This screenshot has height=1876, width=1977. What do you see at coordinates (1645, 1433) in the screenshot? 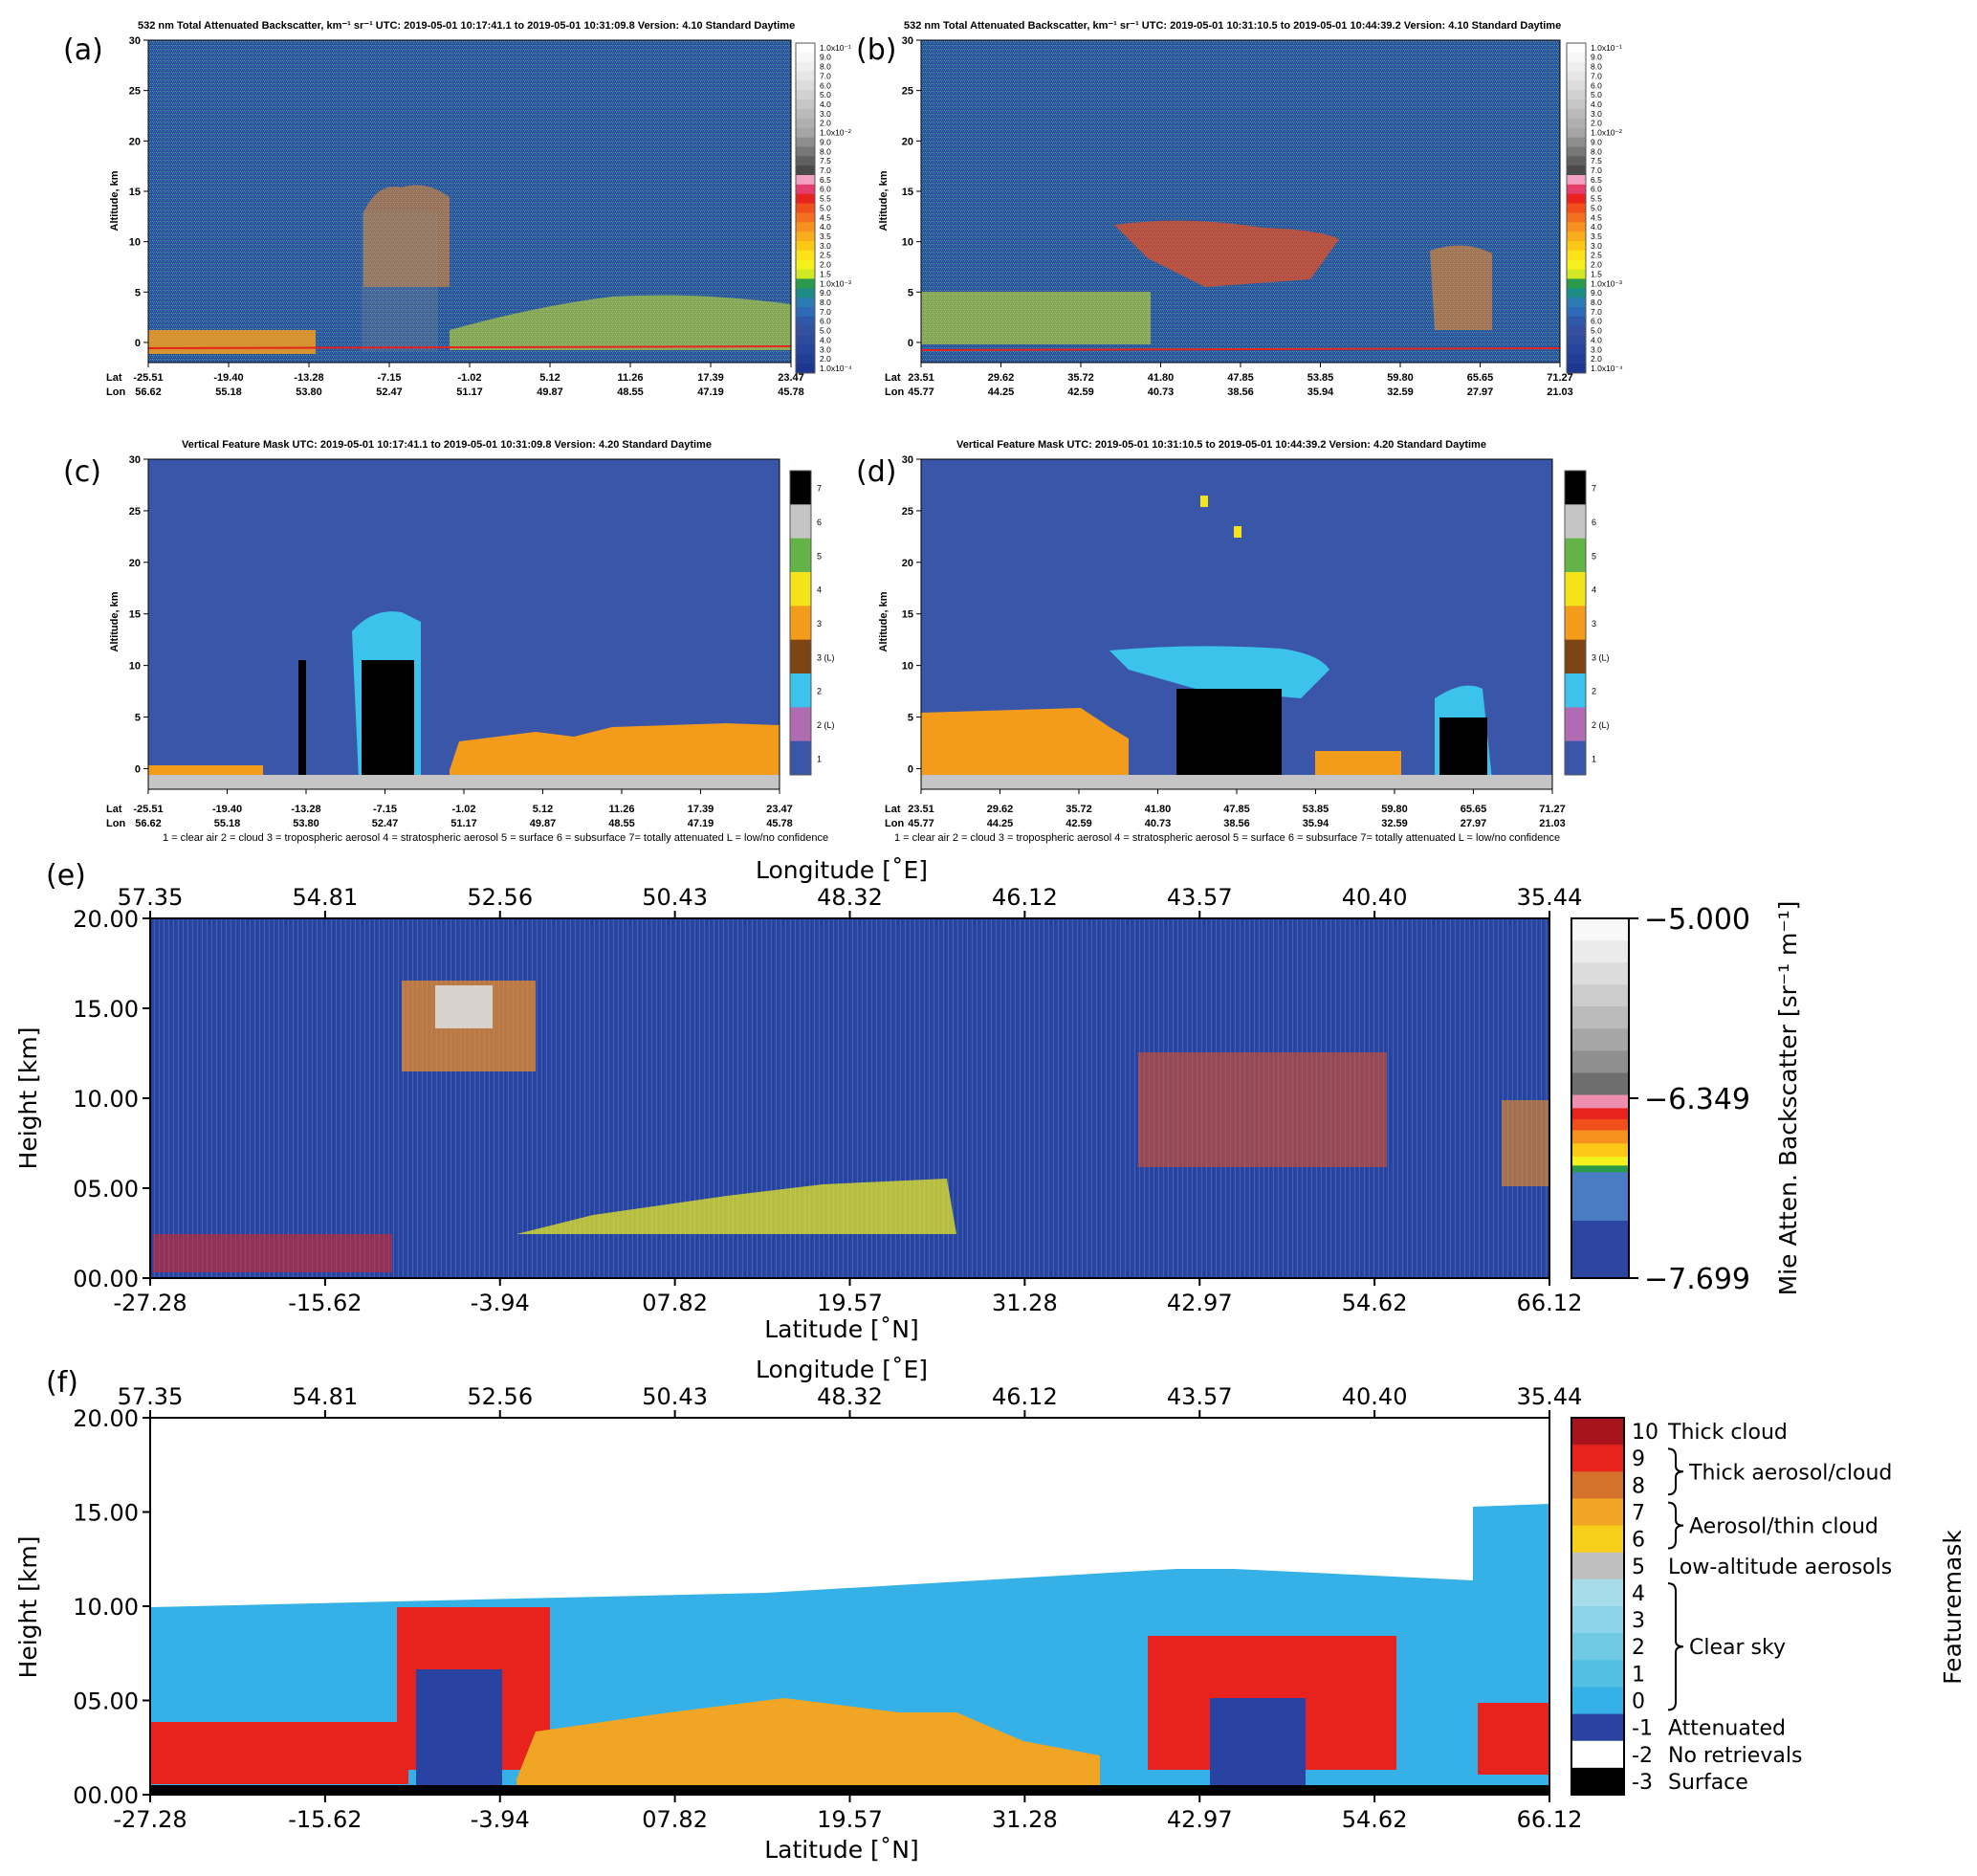
I see `f-colorbar-value: 10` at bounding box center [1645, 1433].